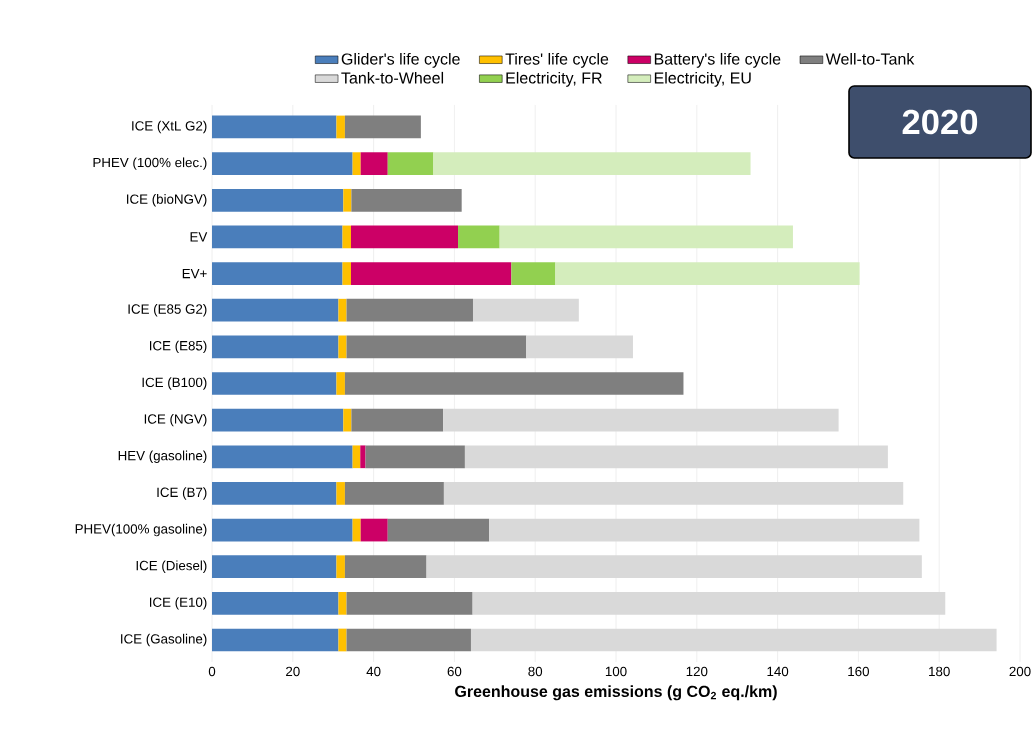 Image resolution: width=1036 pixels, height=734 pixels. I want to click on y-tick-label: ICE (E10), so click(178, 603).